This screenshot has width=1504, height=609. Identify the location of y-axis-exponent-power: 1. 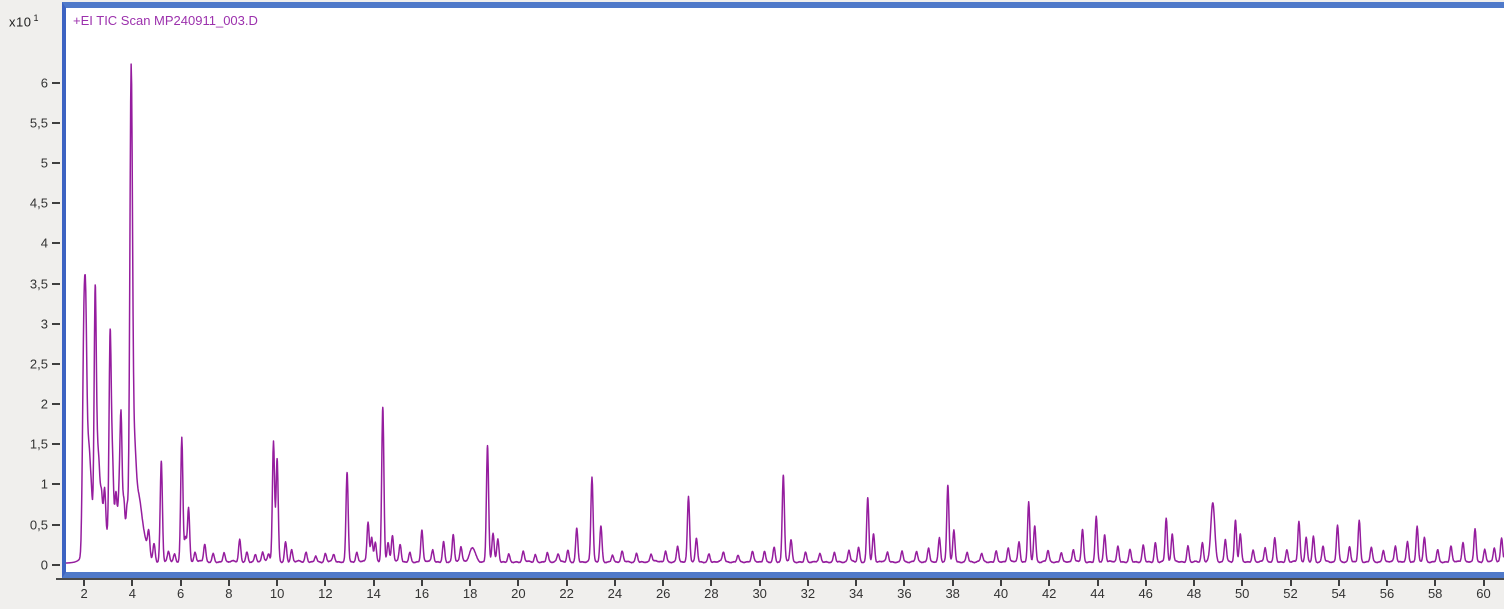
(36, 18).